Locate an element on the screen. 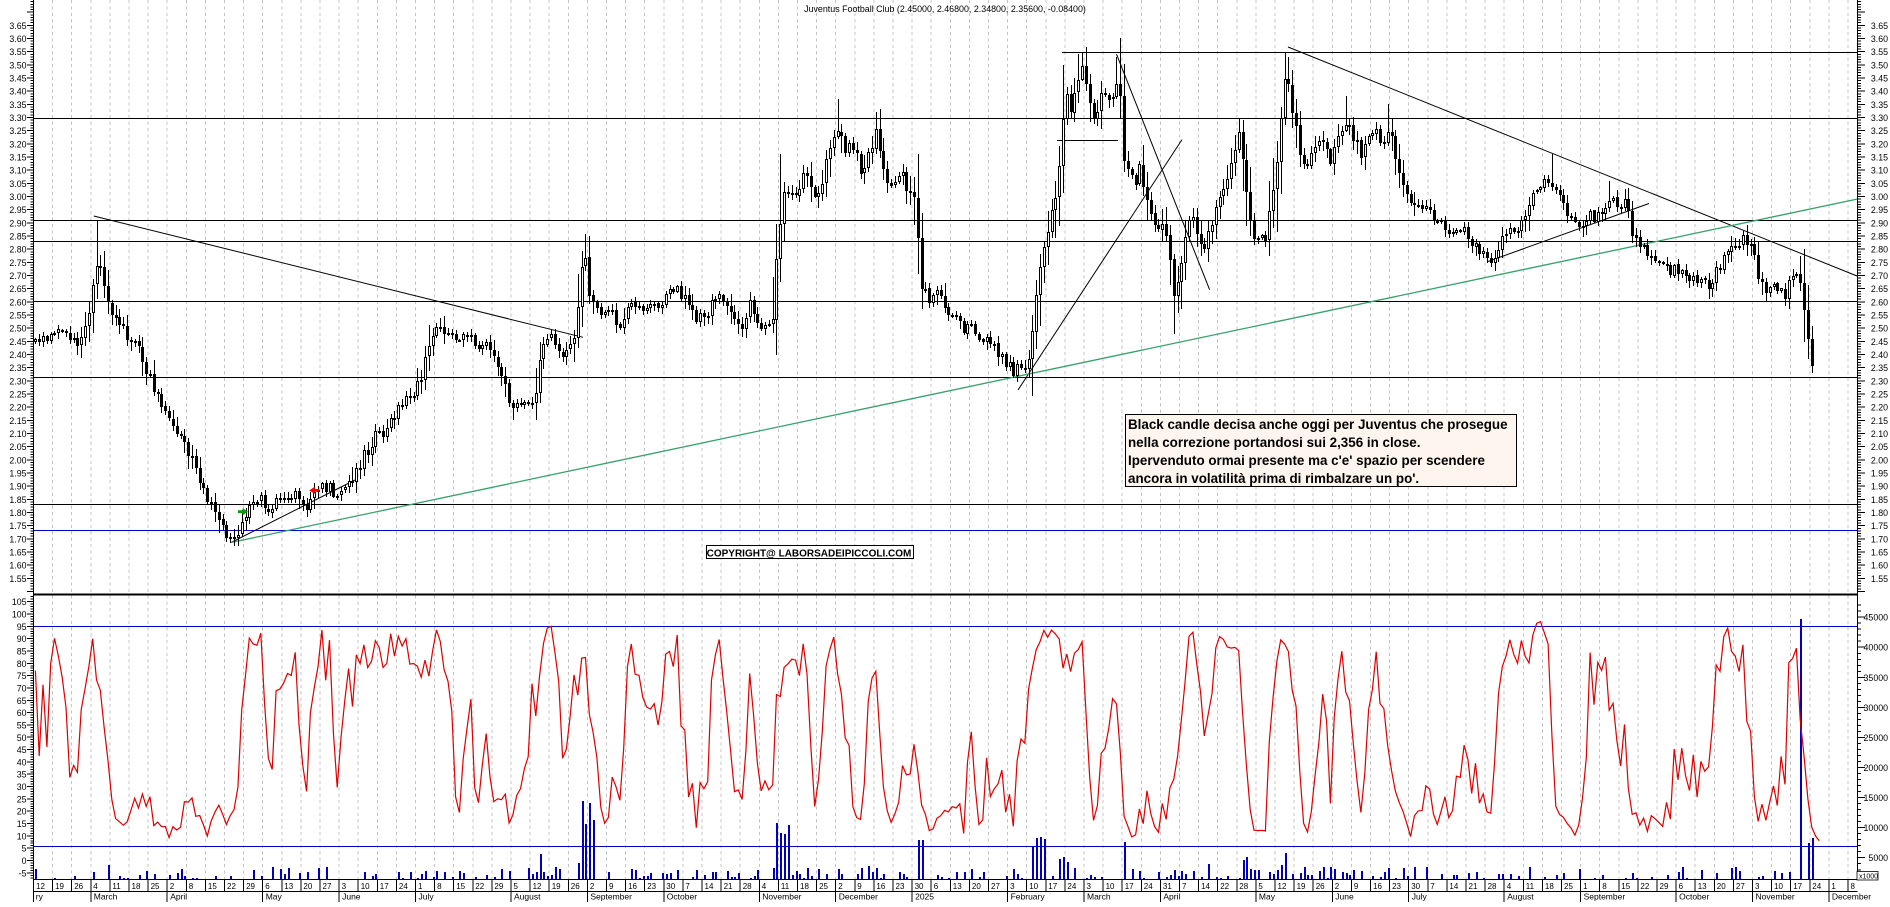 The width and height of the screenshot is (1890, 907). svg-text: 3.50 is located at coordinates (1879, 65).